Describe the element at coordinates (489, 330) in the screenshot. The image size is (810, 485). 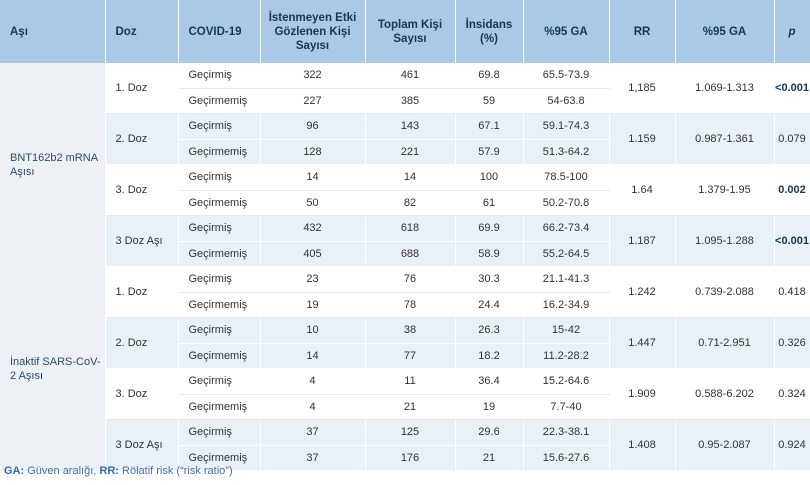
I see `incidence-cell: 26.3` at that location.